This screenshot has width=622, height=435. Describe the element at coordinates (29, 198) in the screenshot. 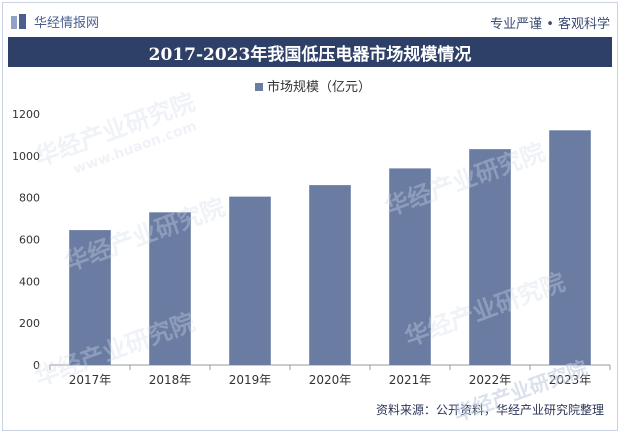

I see `y-tick-label: 800` at that location.